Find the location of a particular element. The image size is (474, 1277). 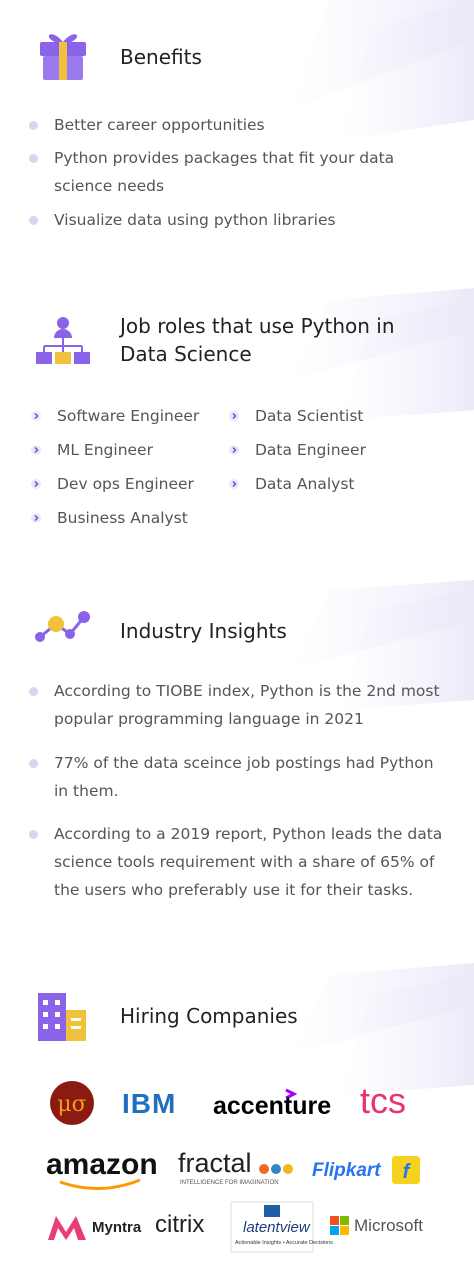

role-item: Data Scientist is located at coordinates (309, 416).